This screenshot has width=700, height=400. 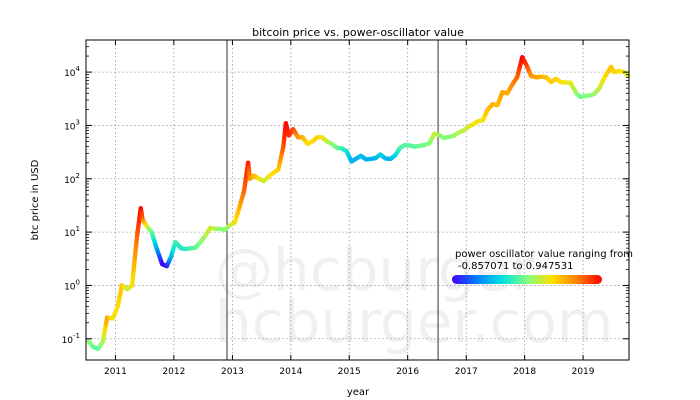 What do you see at coordinates (35, 199) in the screenshot?
I see `y-axis-label: btc price in USD` at bounding box center [35, 199].